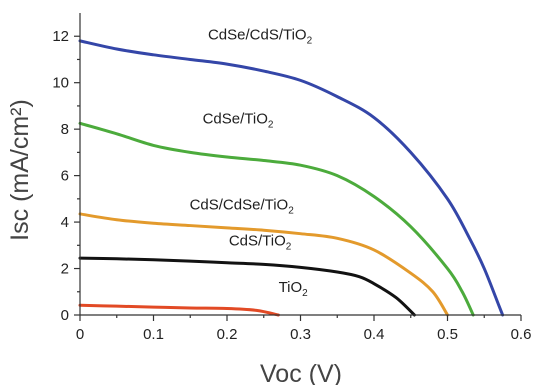 The height and width of the screenshot is (385, 537). I want to click on y-tick-label: 0, so click(65, 315).